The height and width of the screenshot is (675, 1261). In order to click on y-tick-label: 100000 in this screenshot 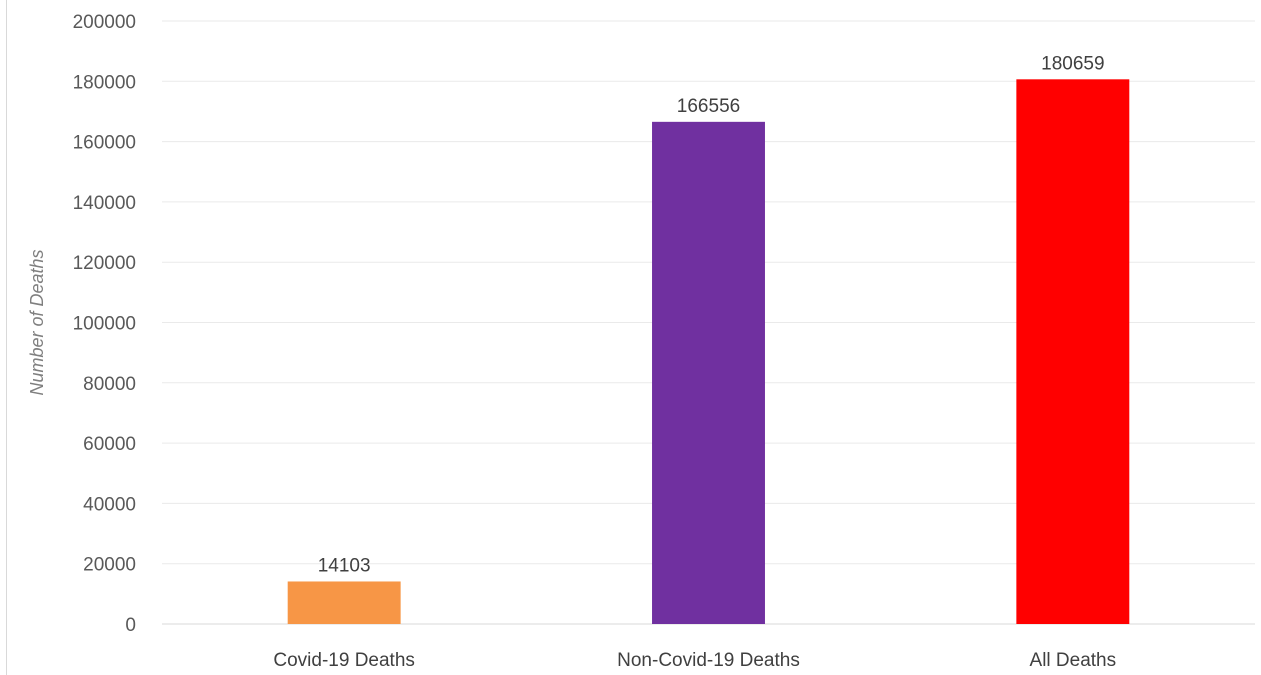, I will do `click(104, 324)`.